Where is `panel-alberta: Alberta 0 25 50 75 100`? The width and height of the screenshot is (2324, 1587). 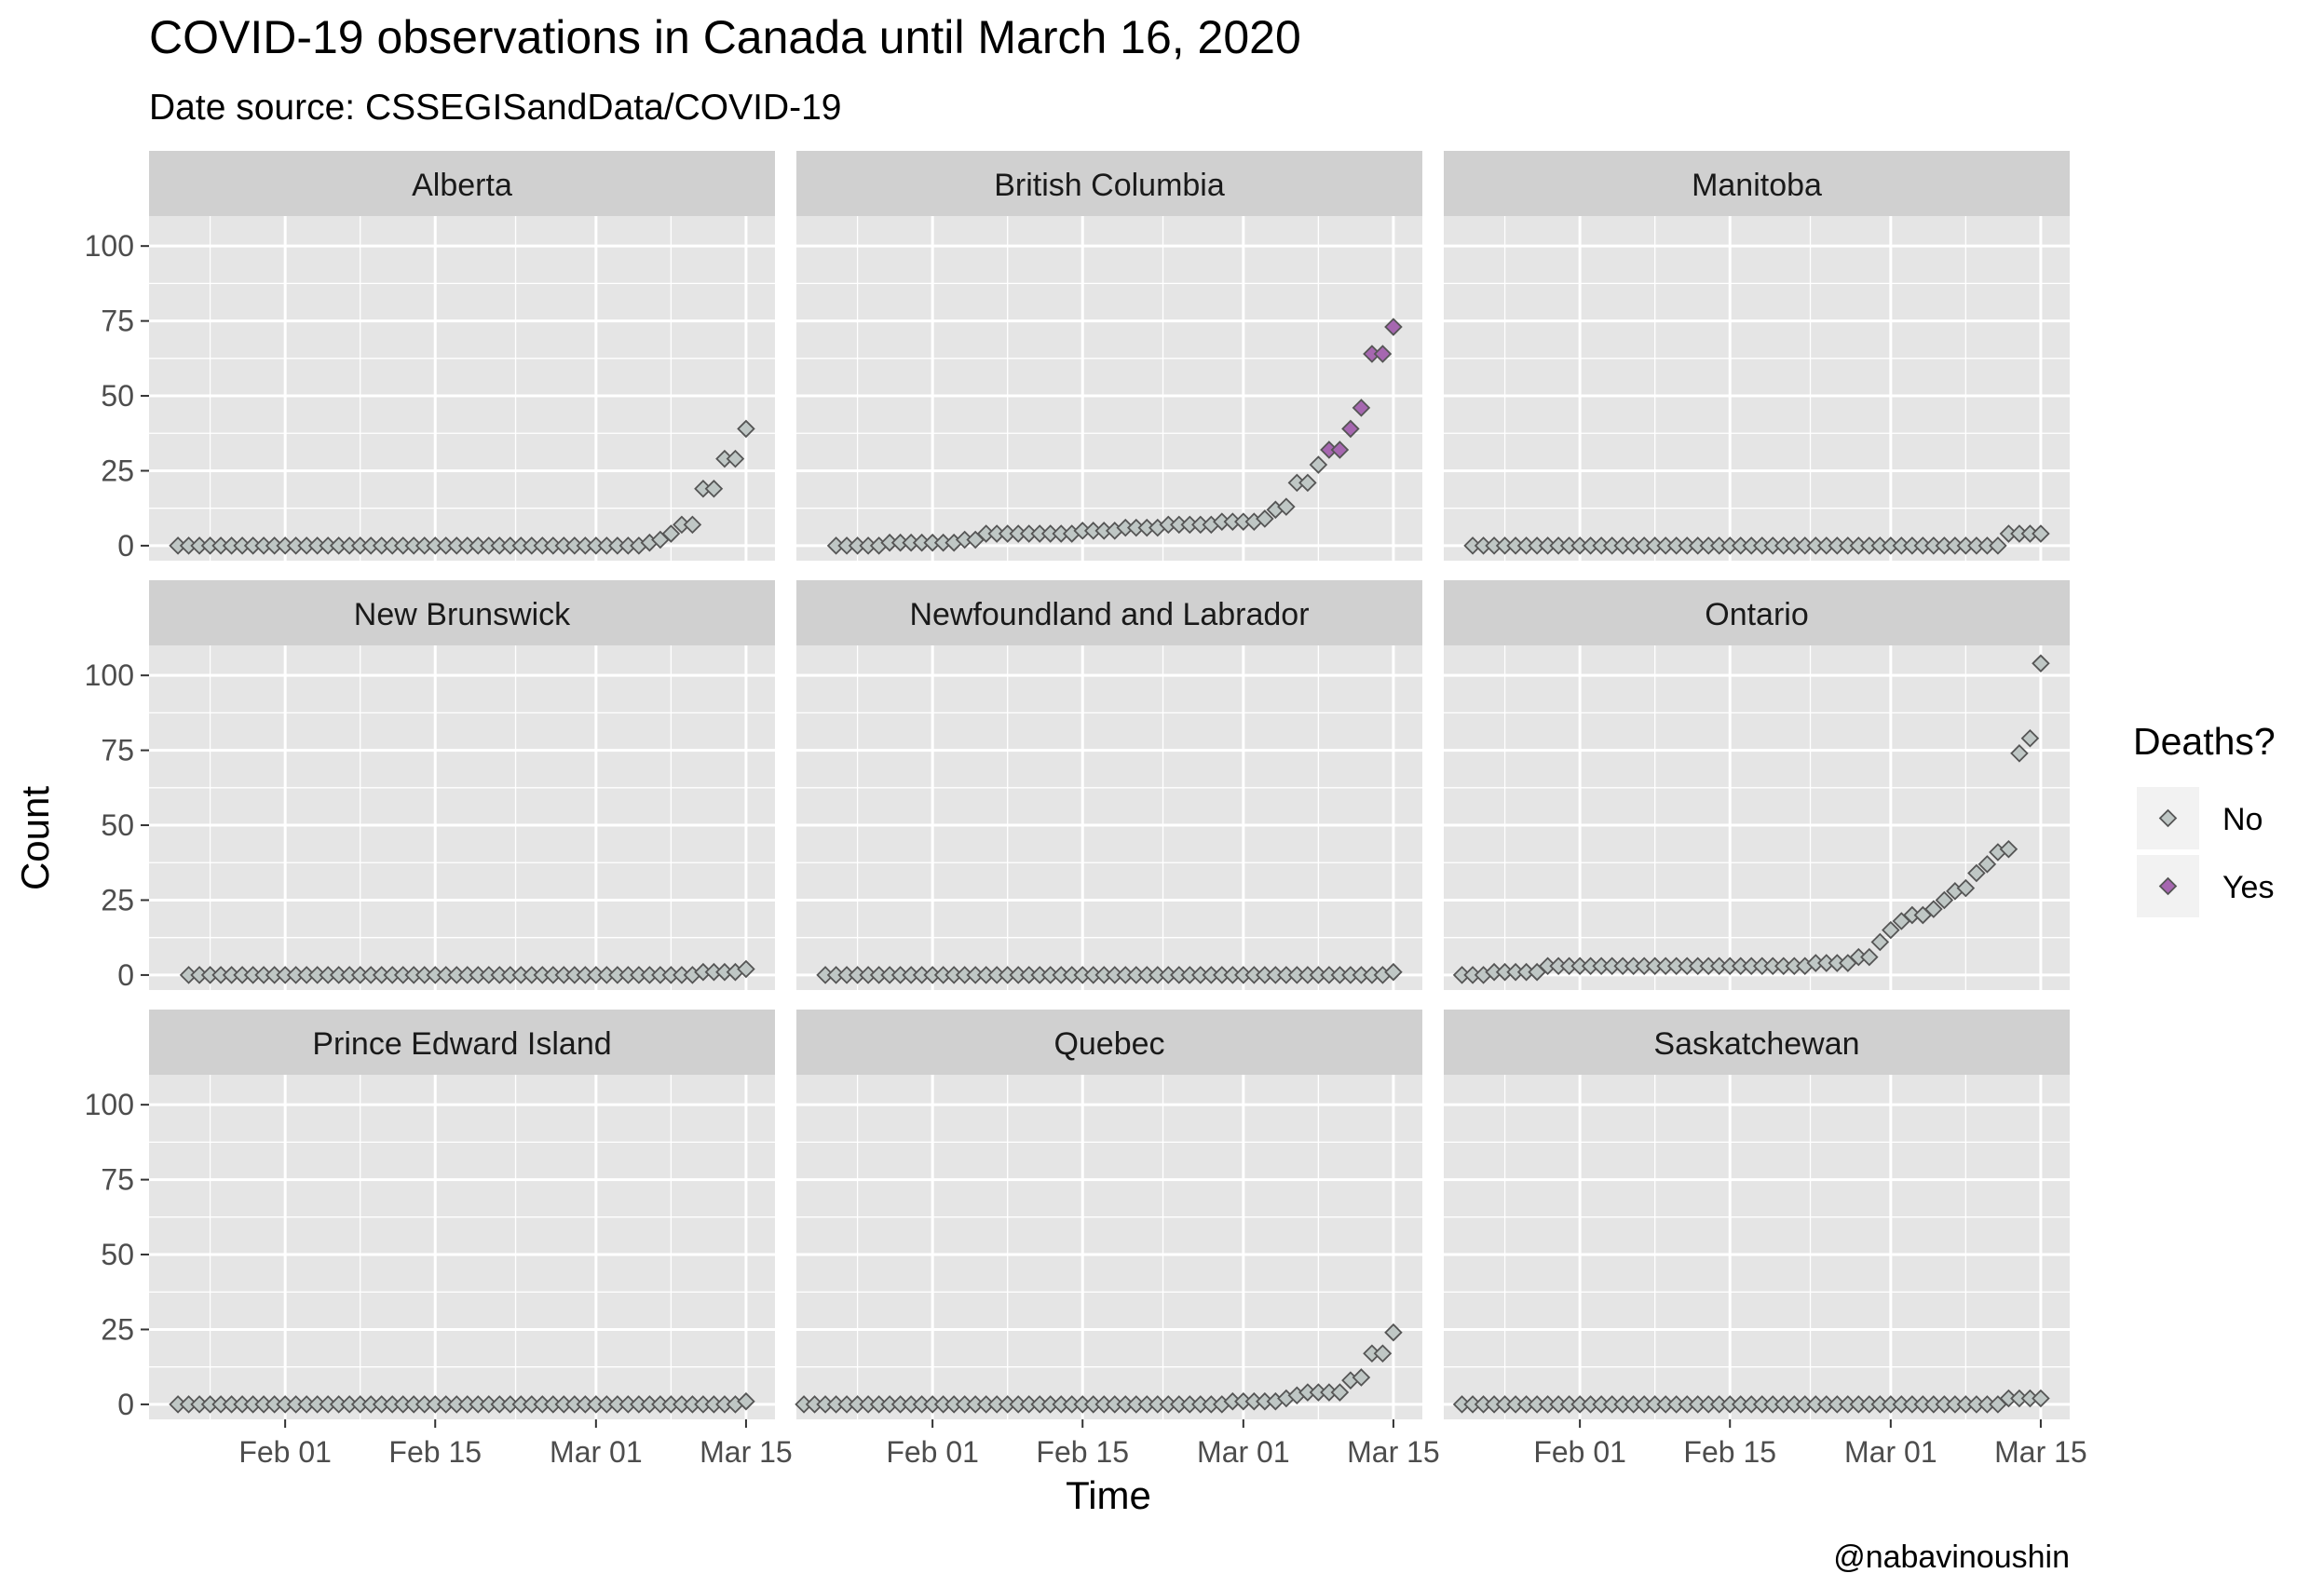 panel-alberta: Alberta 0 25 50 75 100 is located at coordinates (430, 357).